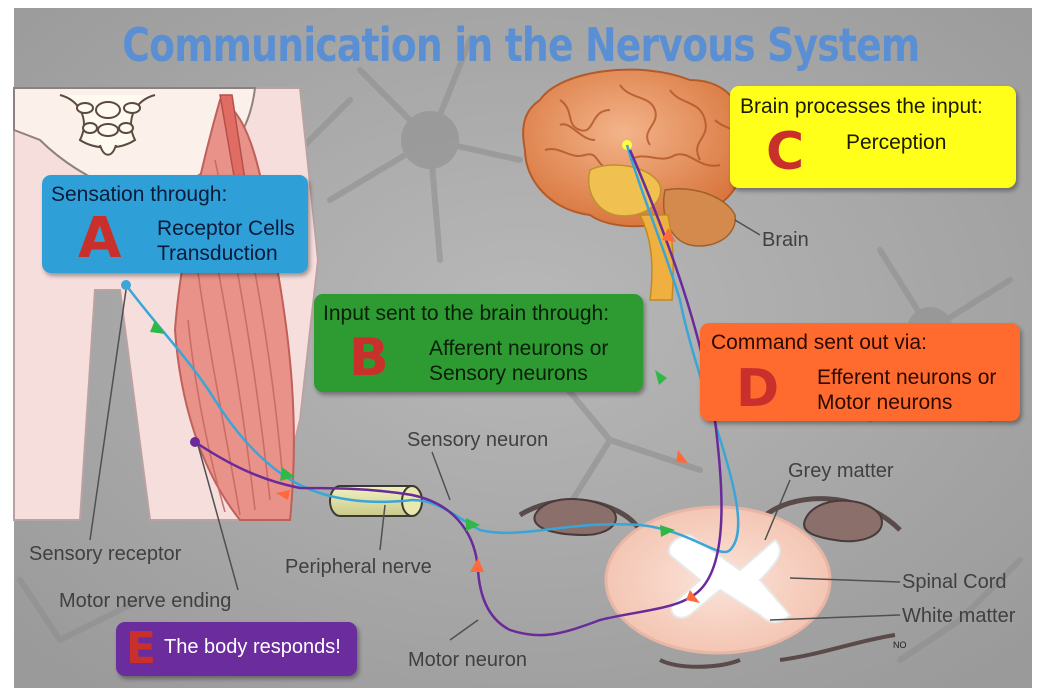  Describe the element at coordinates (841, 471) in the screenshot. I see `label-grey-matter: Grey matter` at that location.